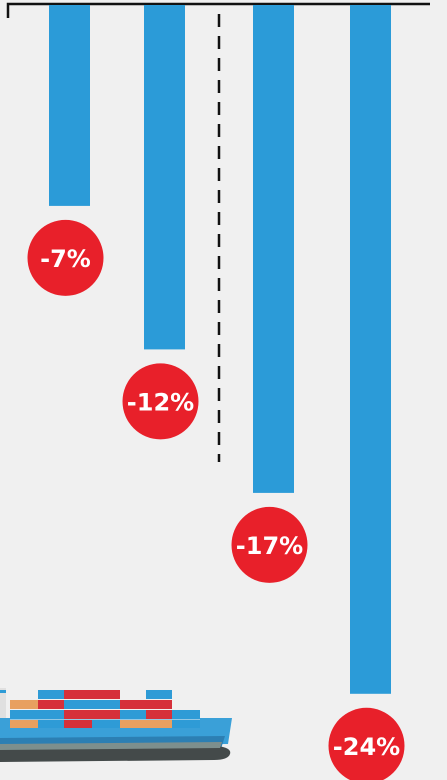 The height and width of the screenshot is (780, 447). I want to click on data-label: -17%, so click(269, 546).